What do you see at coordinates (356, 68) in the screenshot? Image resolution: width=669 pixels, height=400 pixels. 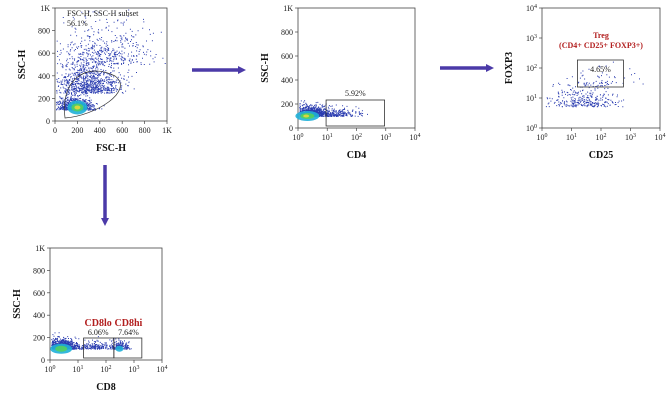 I see `plot-frame` at bounding box center [356, 68].